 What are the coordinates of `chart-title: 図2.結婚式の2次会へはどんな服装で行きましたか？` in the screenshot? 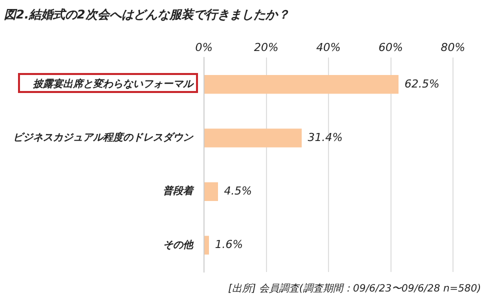 It's located at (147, 14).